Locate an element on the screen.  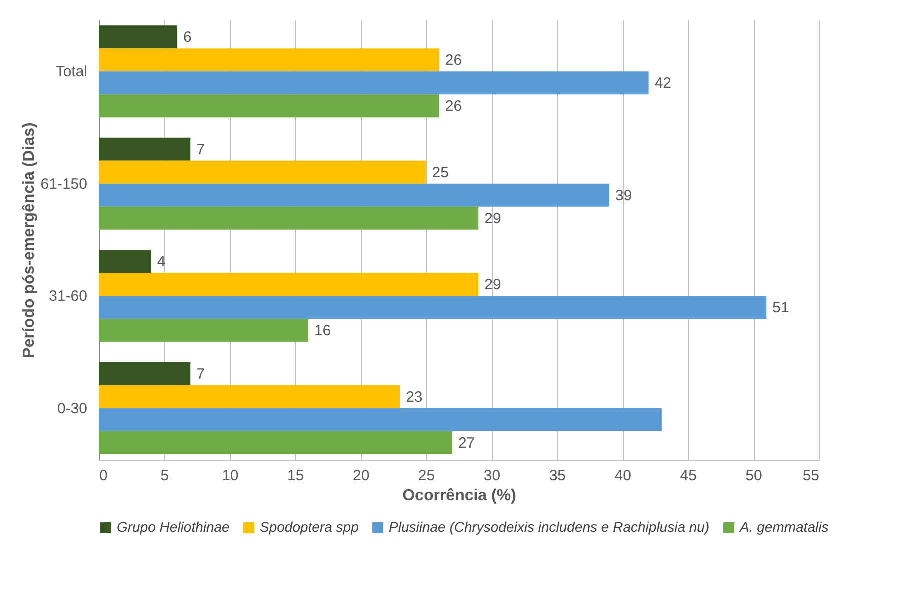
x-tick-label: 0 is located at coordinates (104, 476).